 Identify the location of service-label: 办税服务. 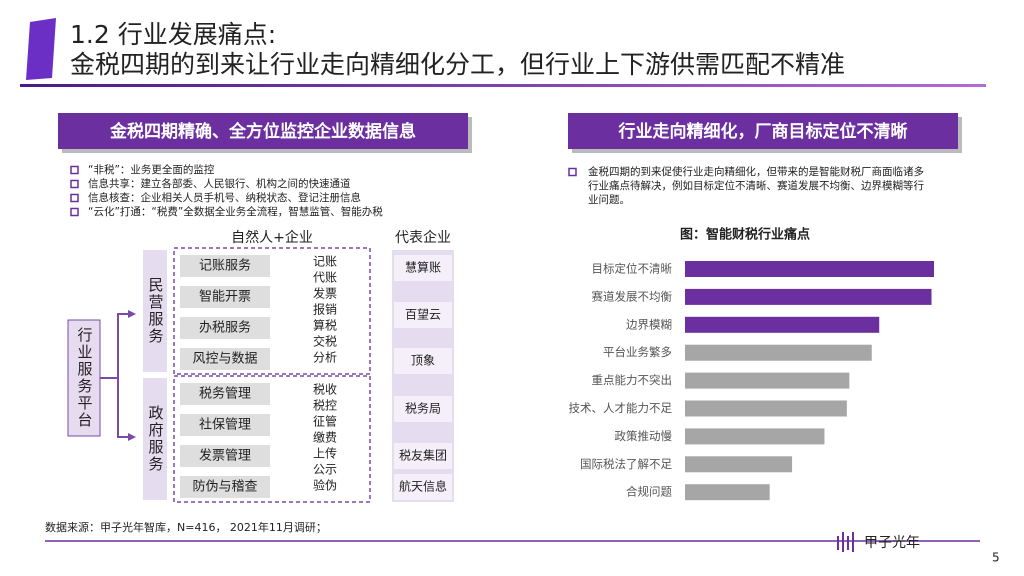
(225, 328).